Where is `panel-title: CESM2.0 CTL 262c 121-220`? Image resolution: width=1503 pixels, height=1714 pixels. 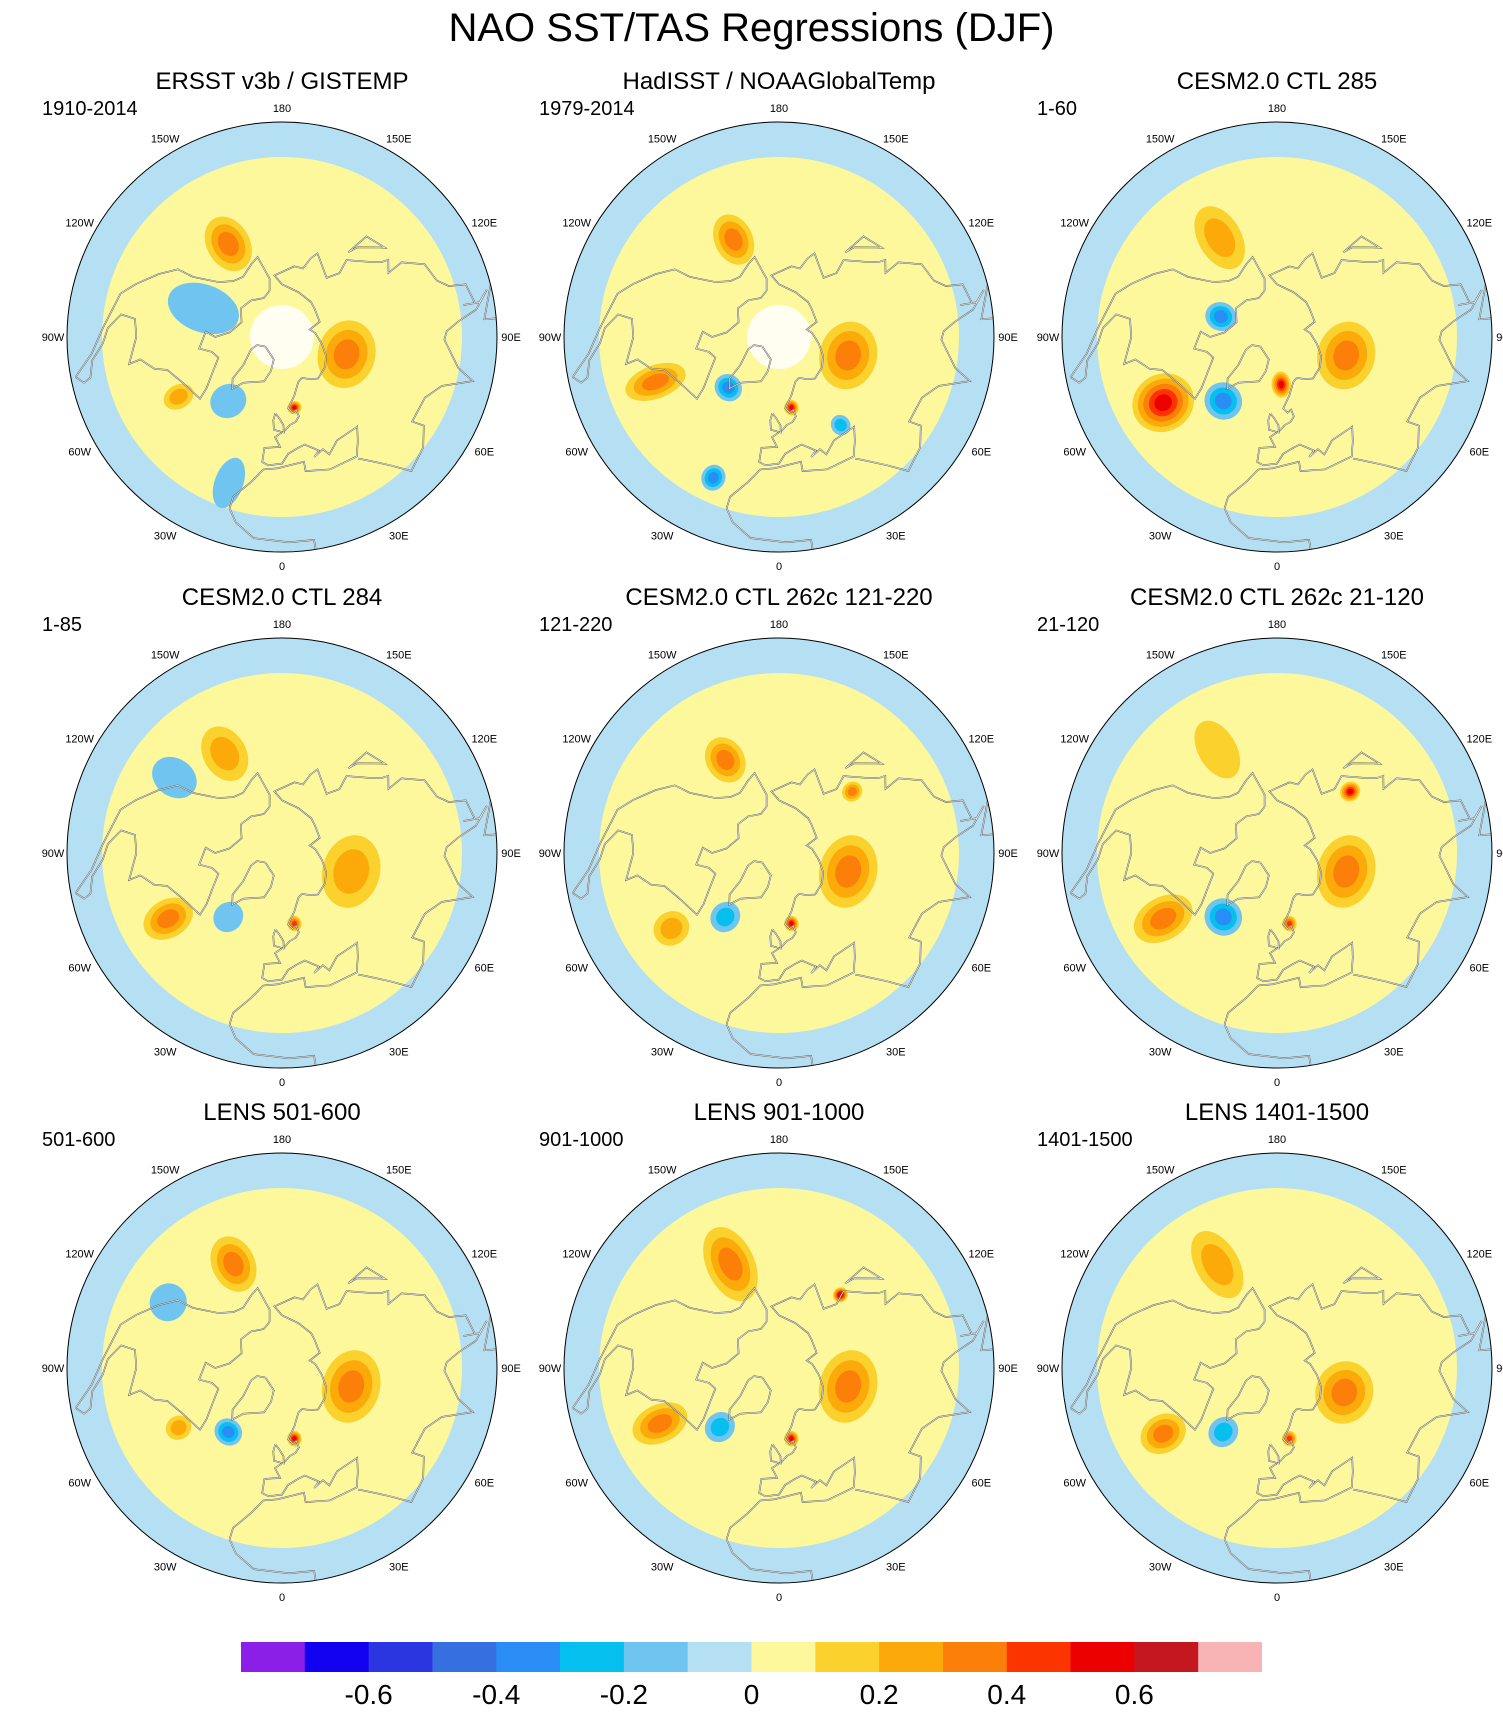
panel-title: CESM2.0 CTL 262c 121-220 is located at coordinates (778, 597).